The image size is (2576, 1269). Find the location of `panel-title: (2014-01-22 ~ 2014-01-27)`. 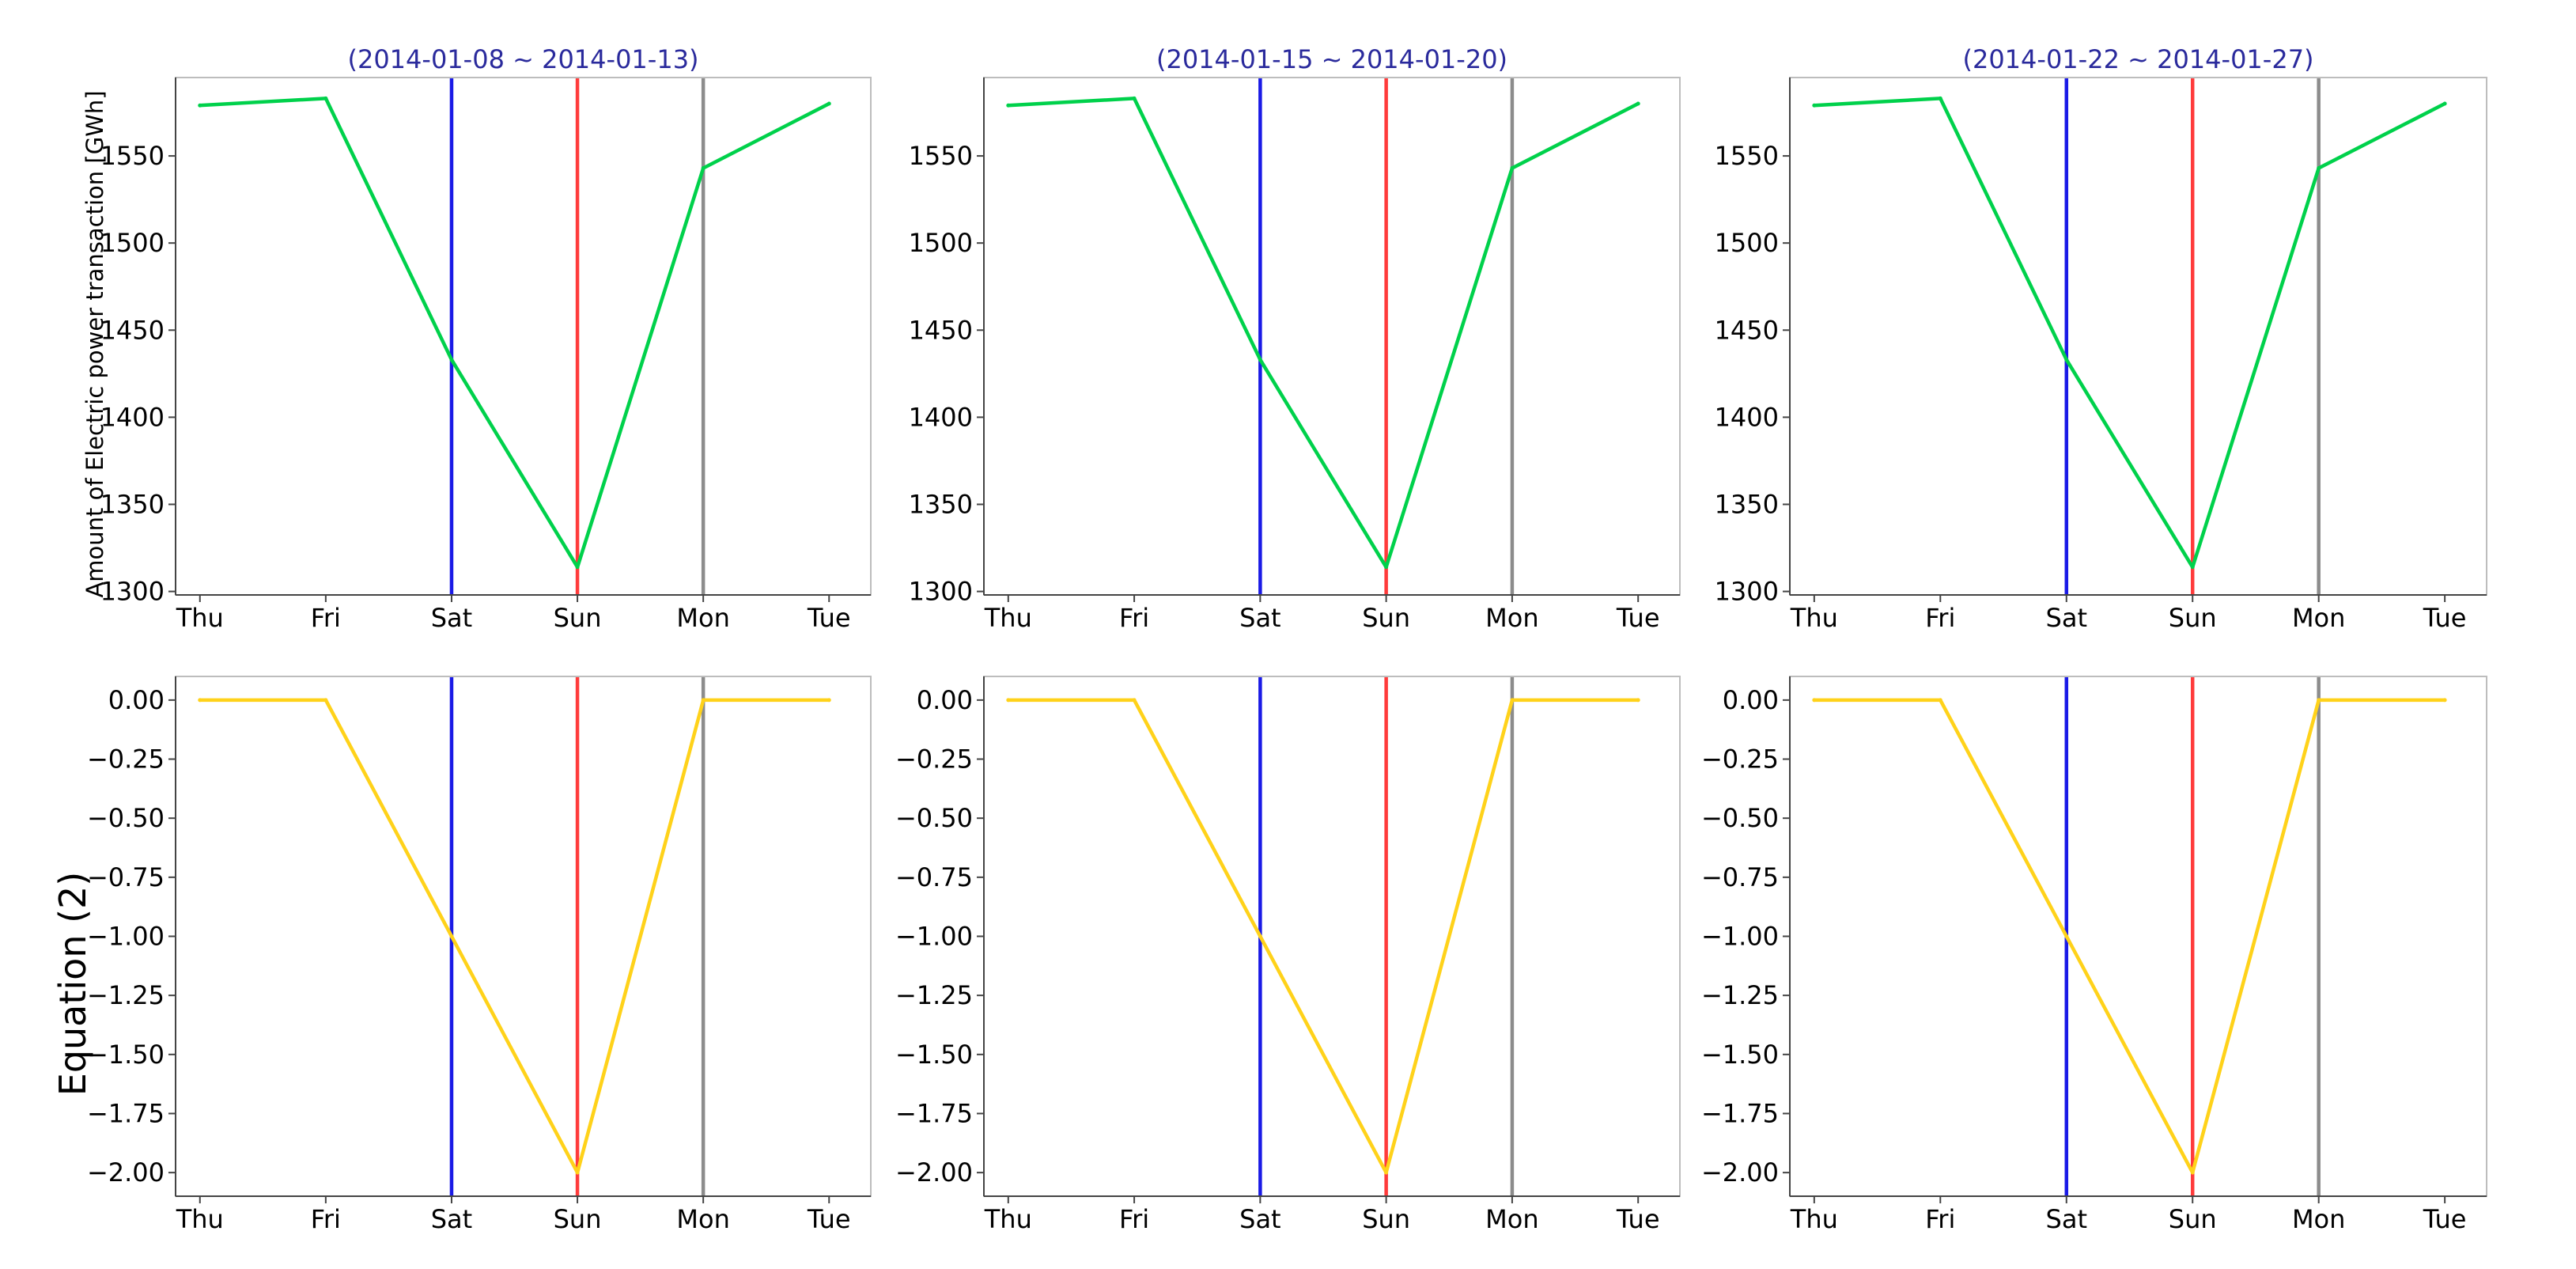

panel-title: (2014-01-22 ~ 2014-01-27) is located at coordinates (2137, 59).